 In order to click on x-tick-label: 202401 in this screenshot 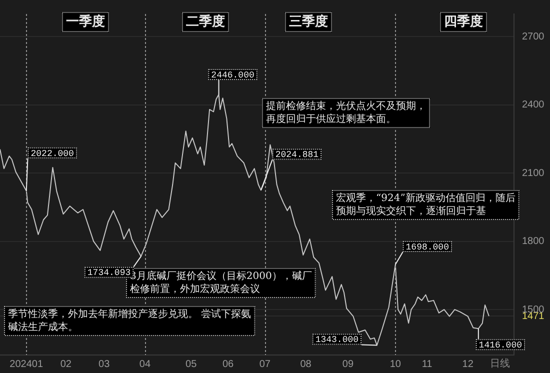, I will do `click(27, 364)`.